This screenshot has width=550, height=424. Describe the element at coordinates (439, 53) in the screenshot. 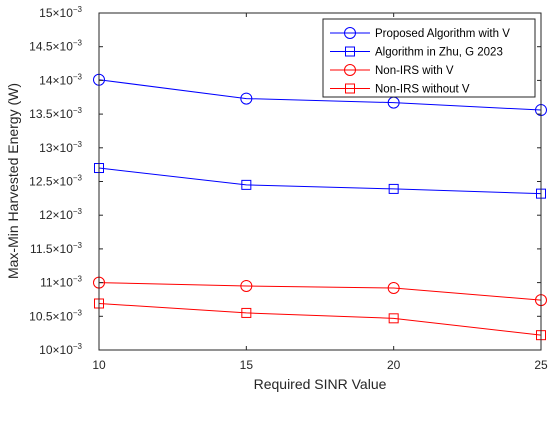

I see `legend-label: Algorithm in Zhu, G 2023` at that location.